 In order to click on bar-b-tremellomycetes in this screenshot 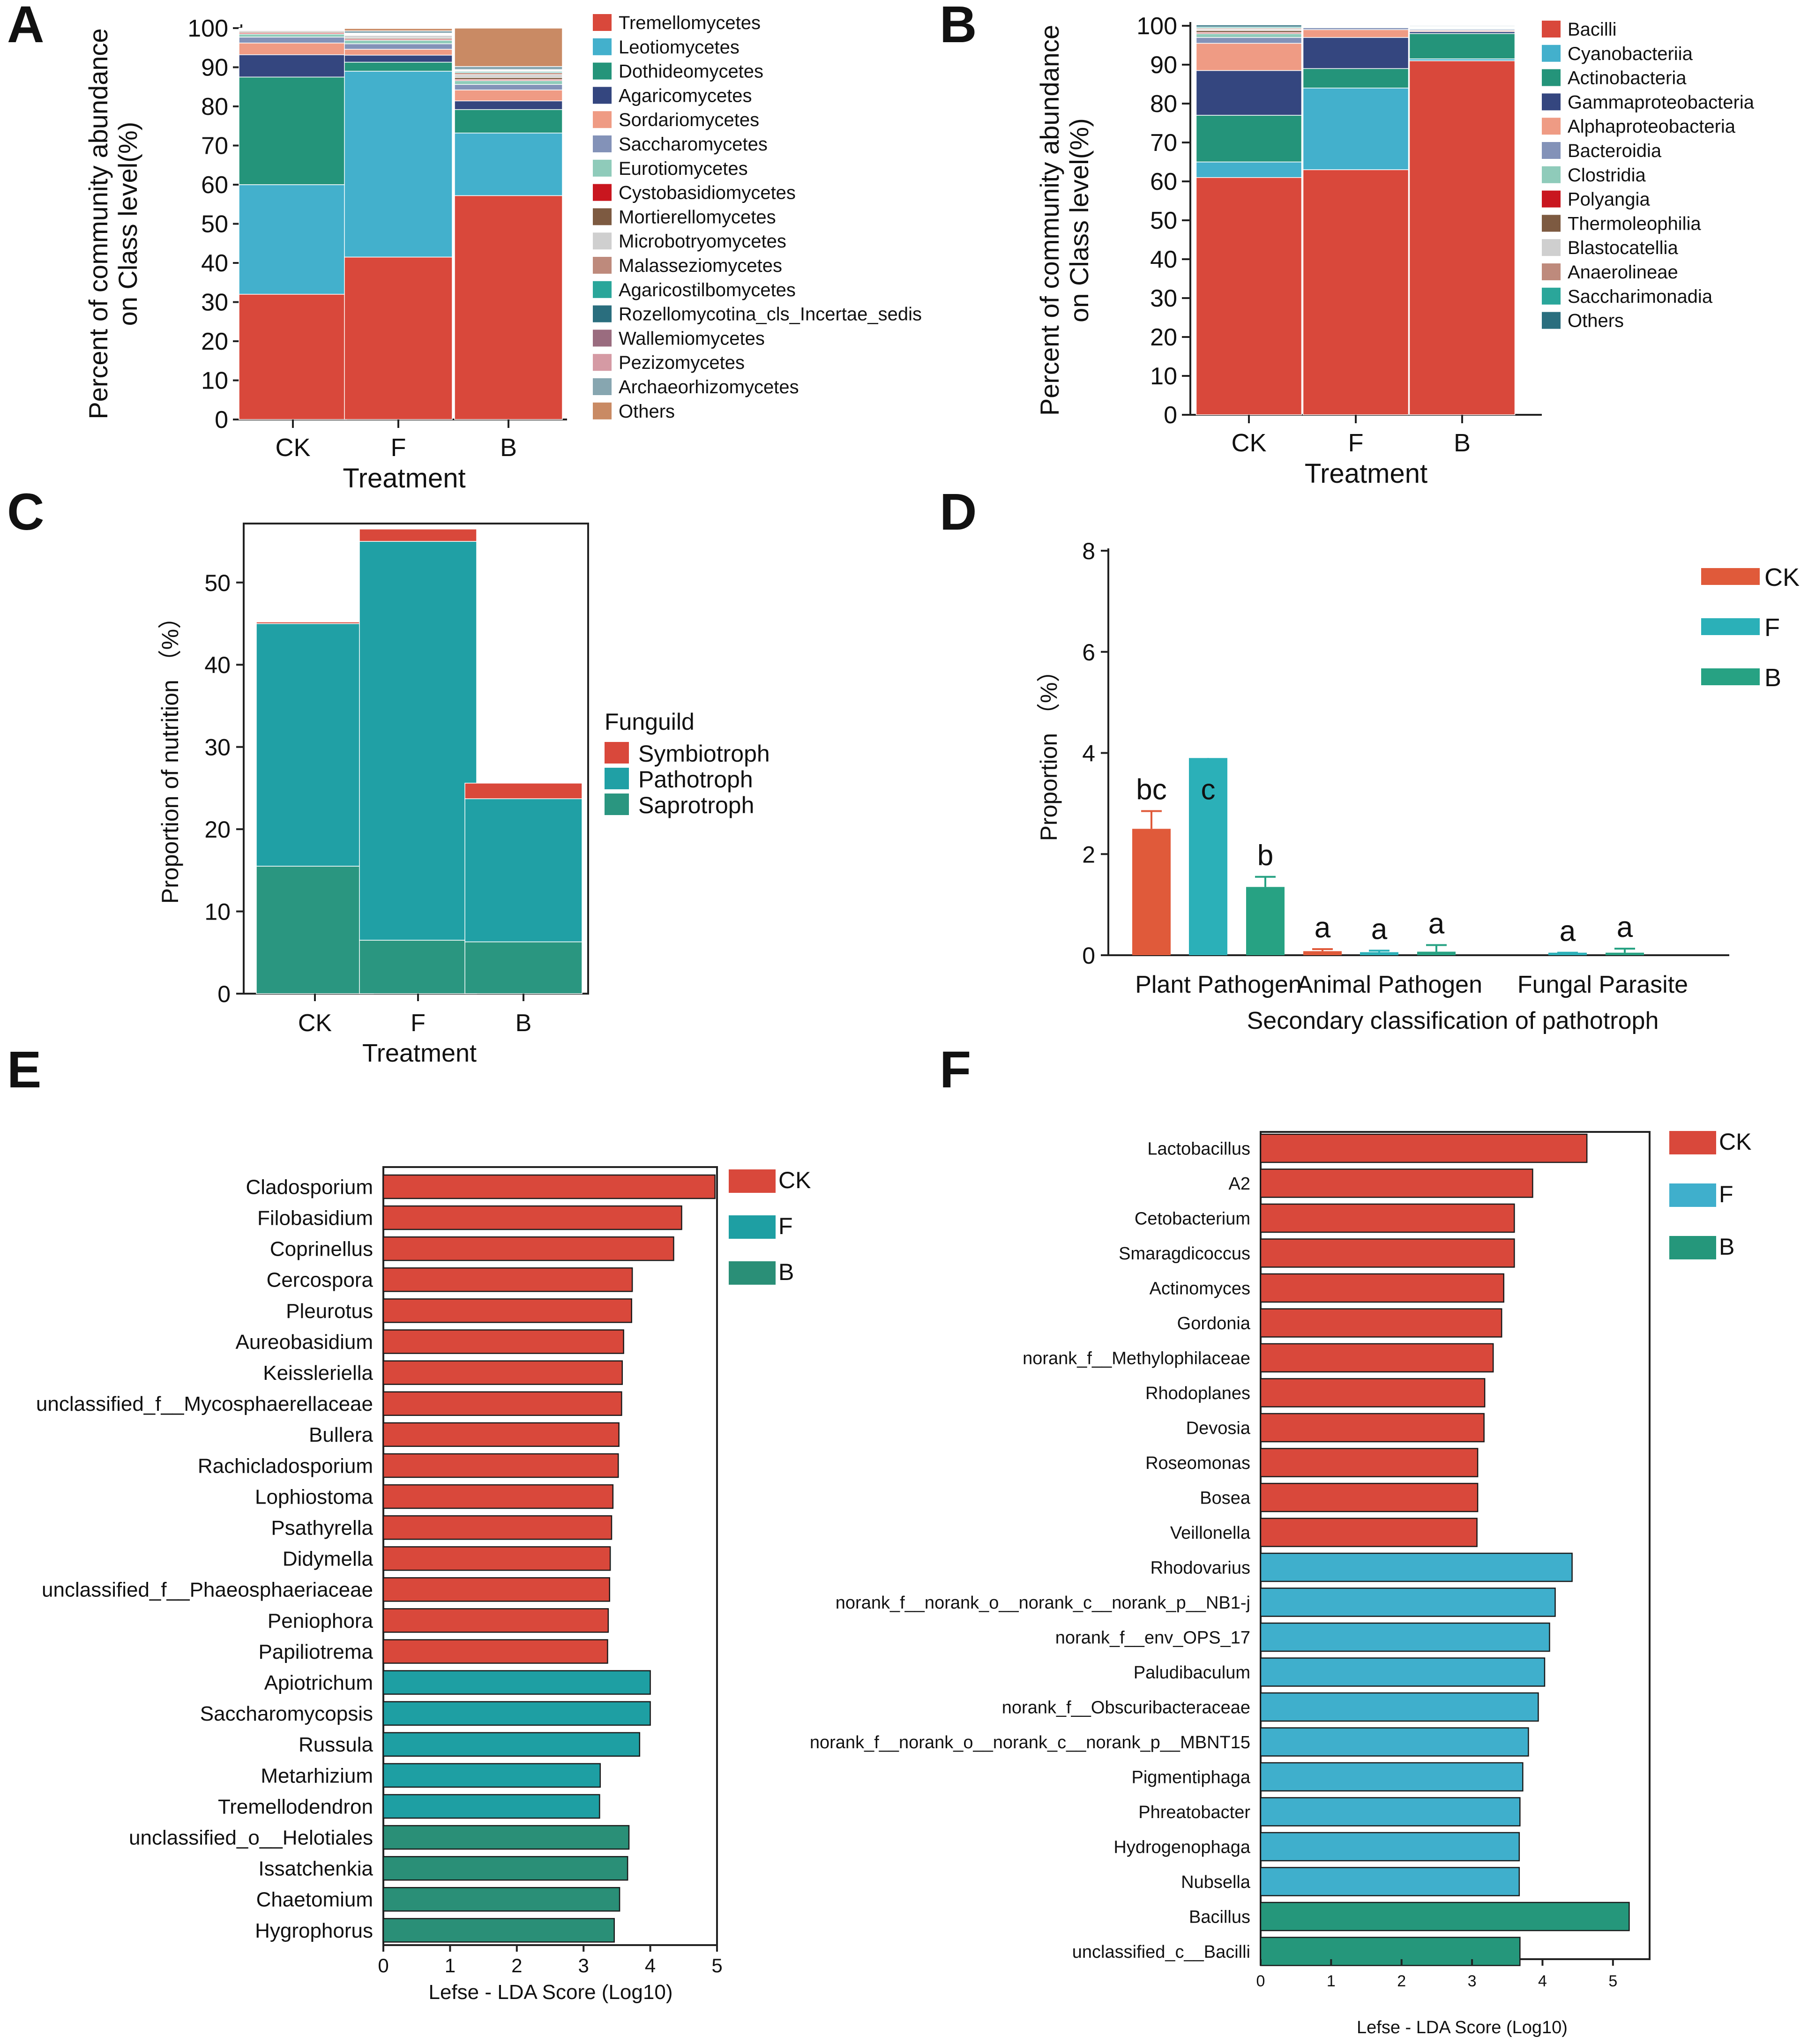, I will do `click(508, 308)`.